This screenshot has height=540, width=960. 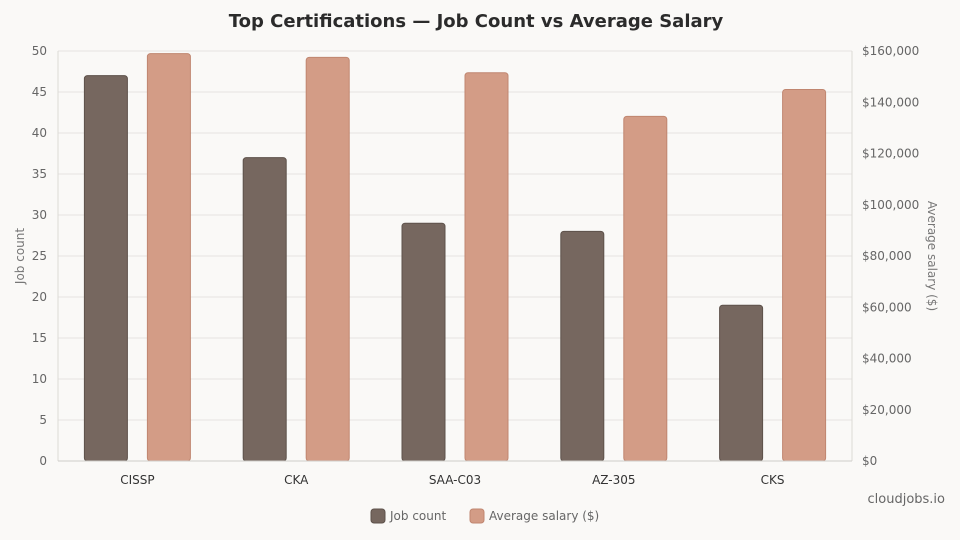 What do you see at coordinates (20, 256) in the screenshot?
I see `y-axis-label-left: Job count` at bounding box center [20, 256].